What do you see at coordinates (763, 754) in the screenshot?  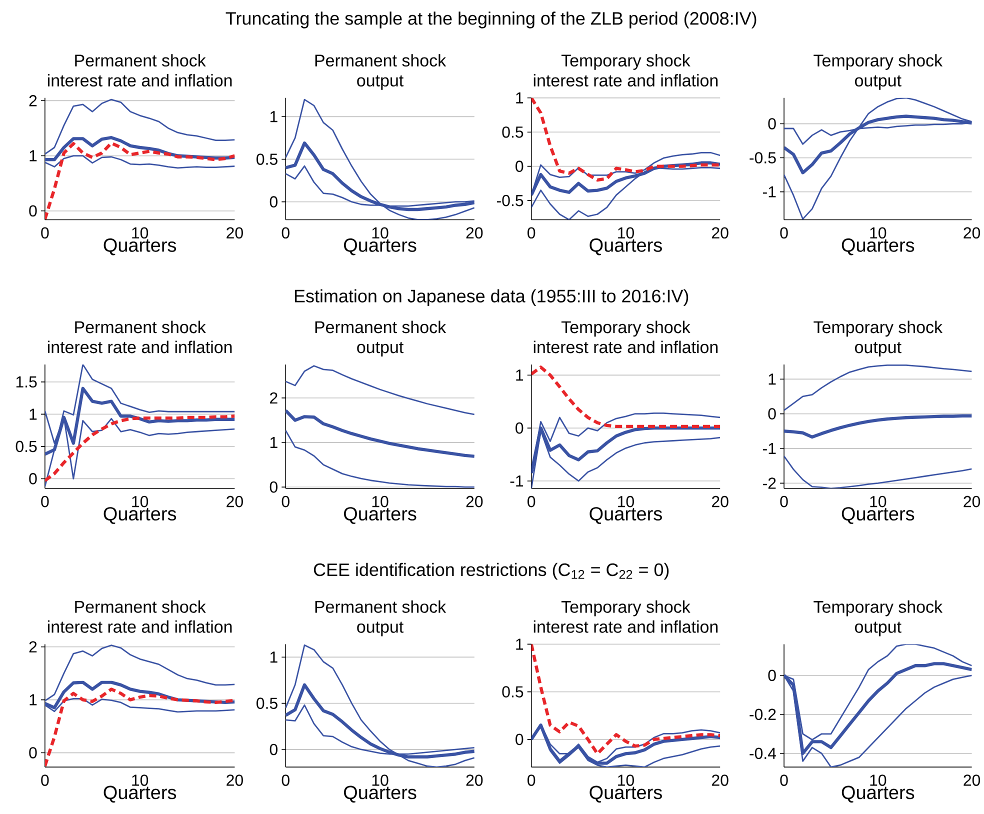 I see `y-tick-label: -0.4` at bounding box center [763, 754].